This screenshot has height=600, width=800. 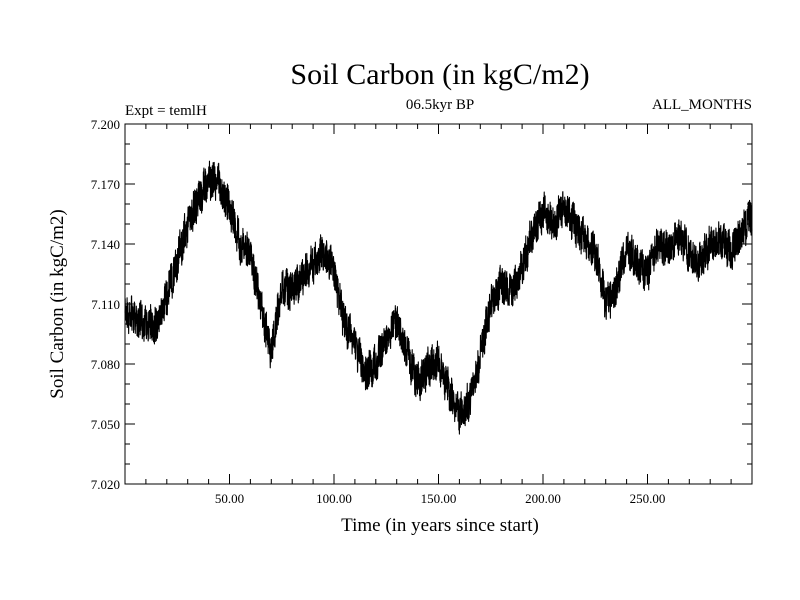 I want to click on y-tick-label: 7.170, so click(x=105, y=184).